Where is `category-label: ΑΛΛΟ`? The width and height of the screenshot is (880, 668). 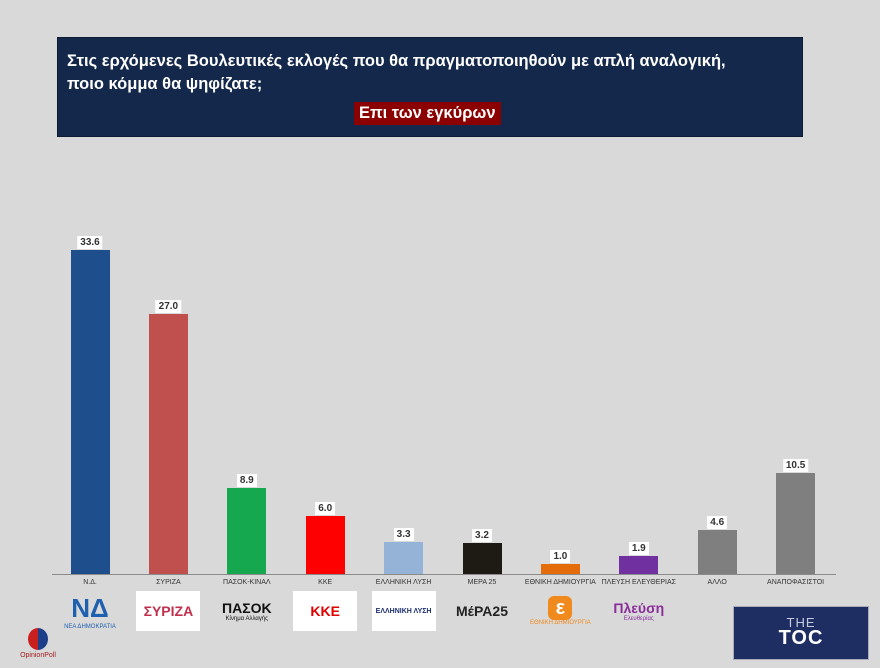
category-label: ΑΛΛΟ is located at coordinates (717, 582).